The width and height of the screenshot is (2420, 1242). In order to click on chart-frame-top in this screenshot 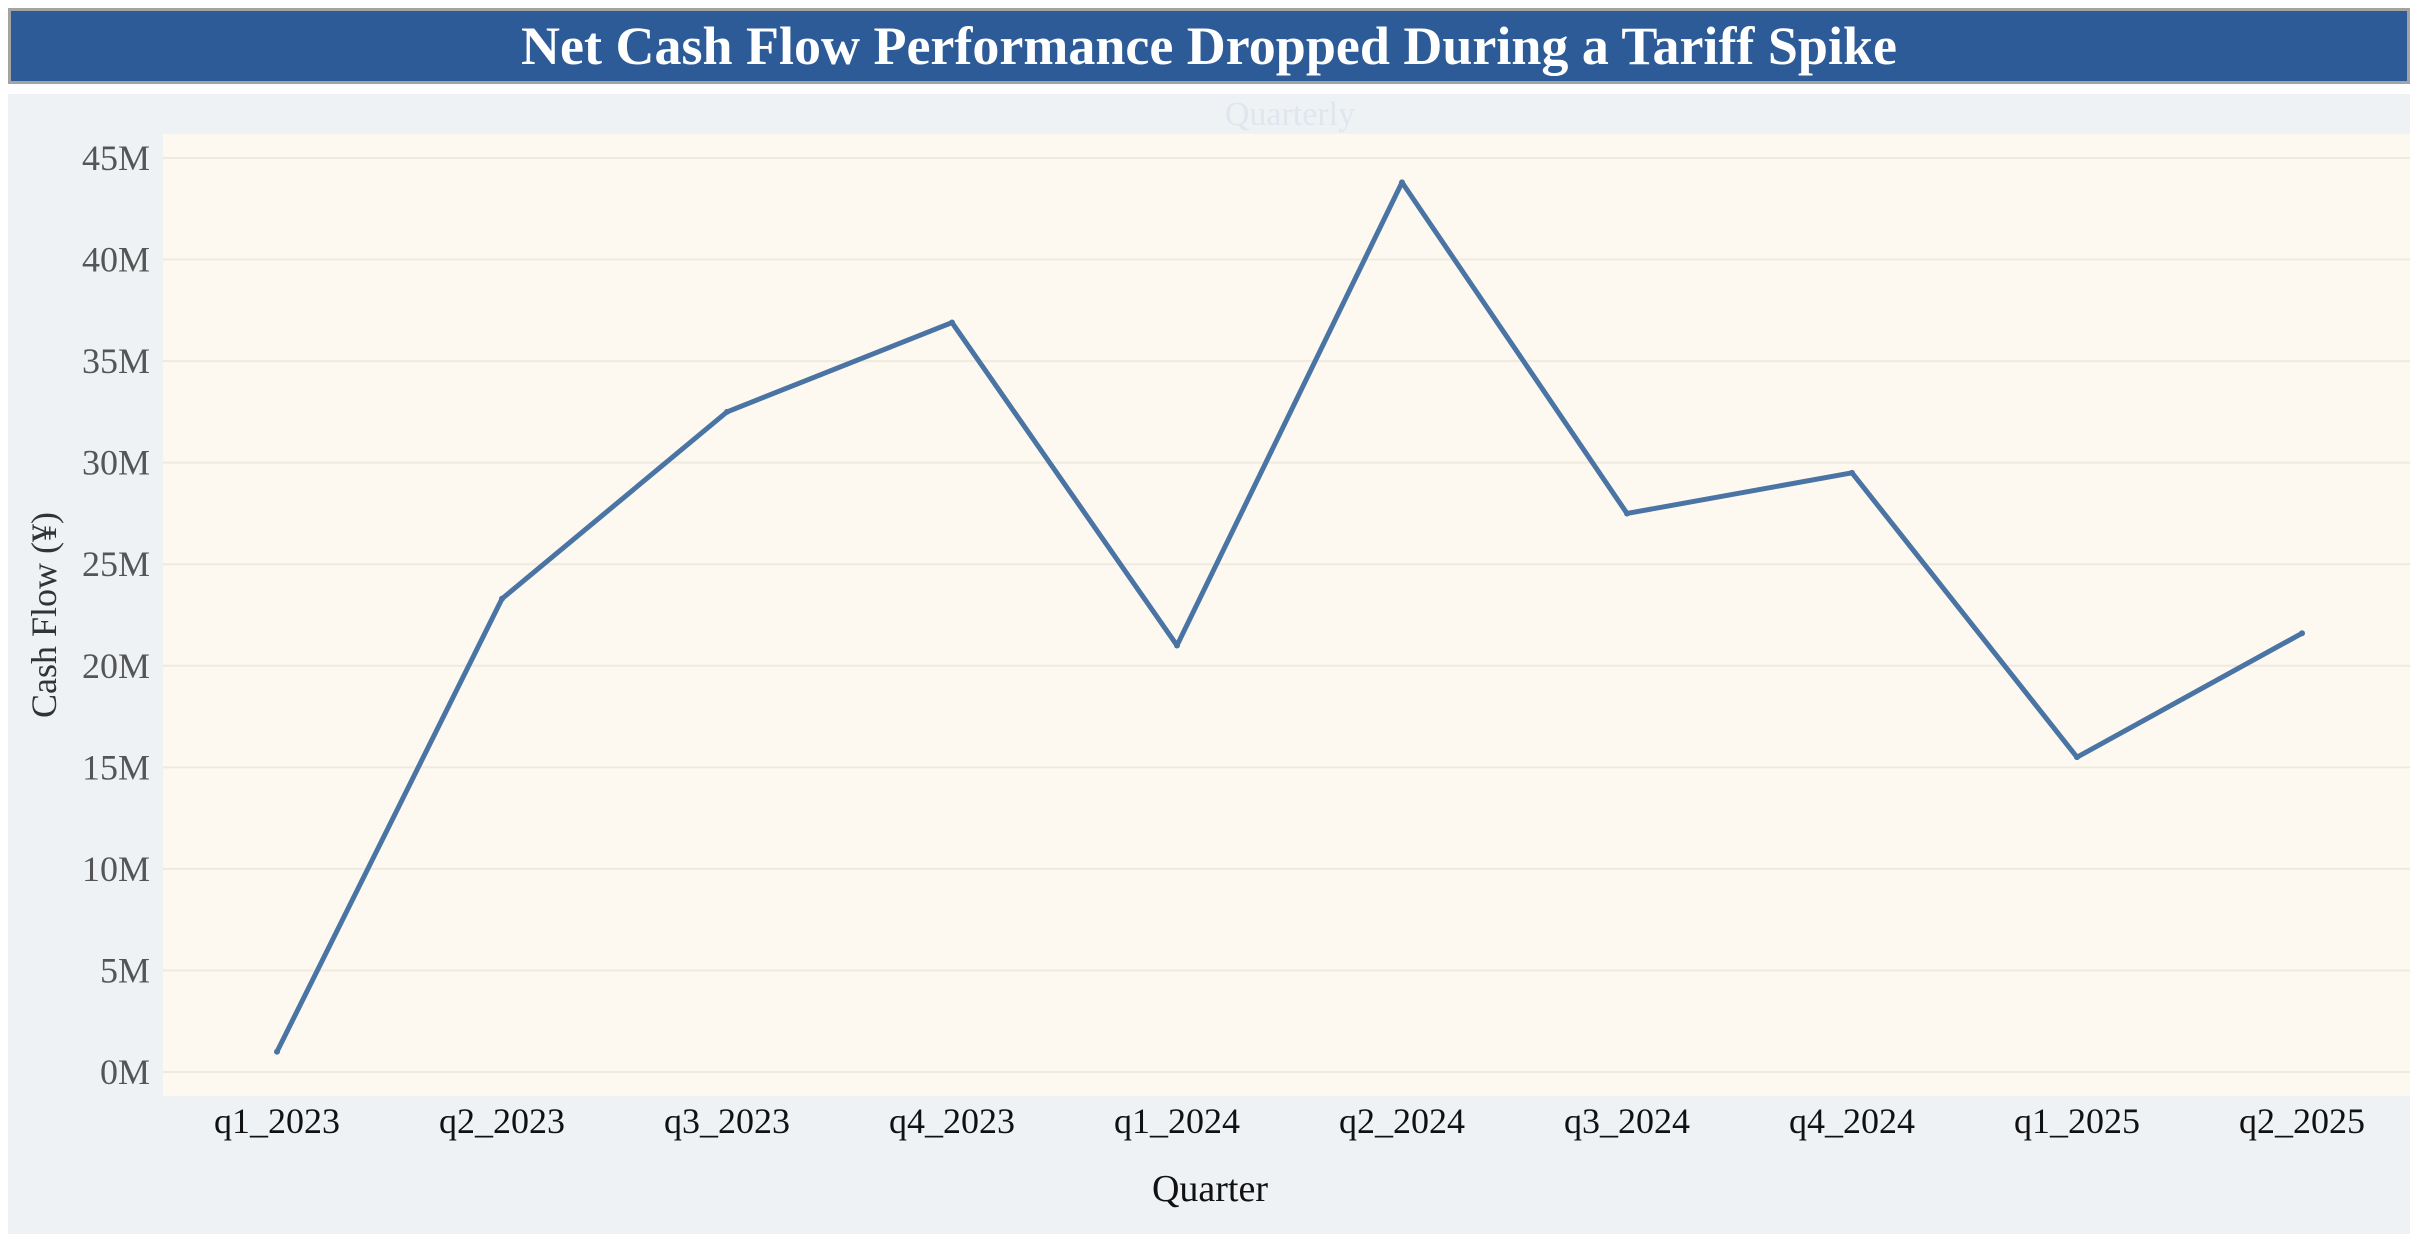, I will do `click(1286, 114)`.